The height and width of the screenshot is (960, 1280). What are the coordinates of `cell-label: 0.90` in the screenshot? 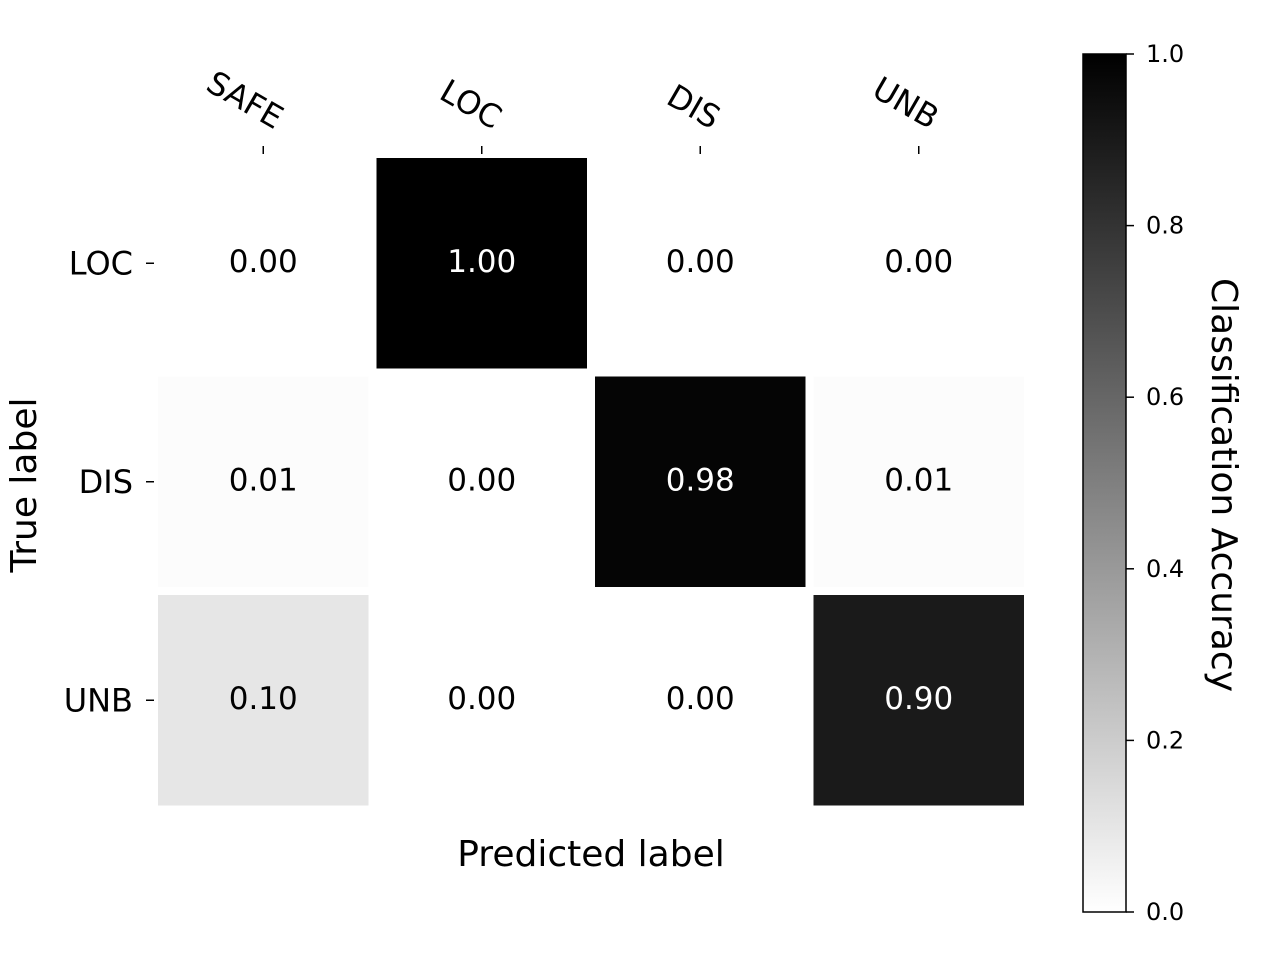 It's located at (918, 699).